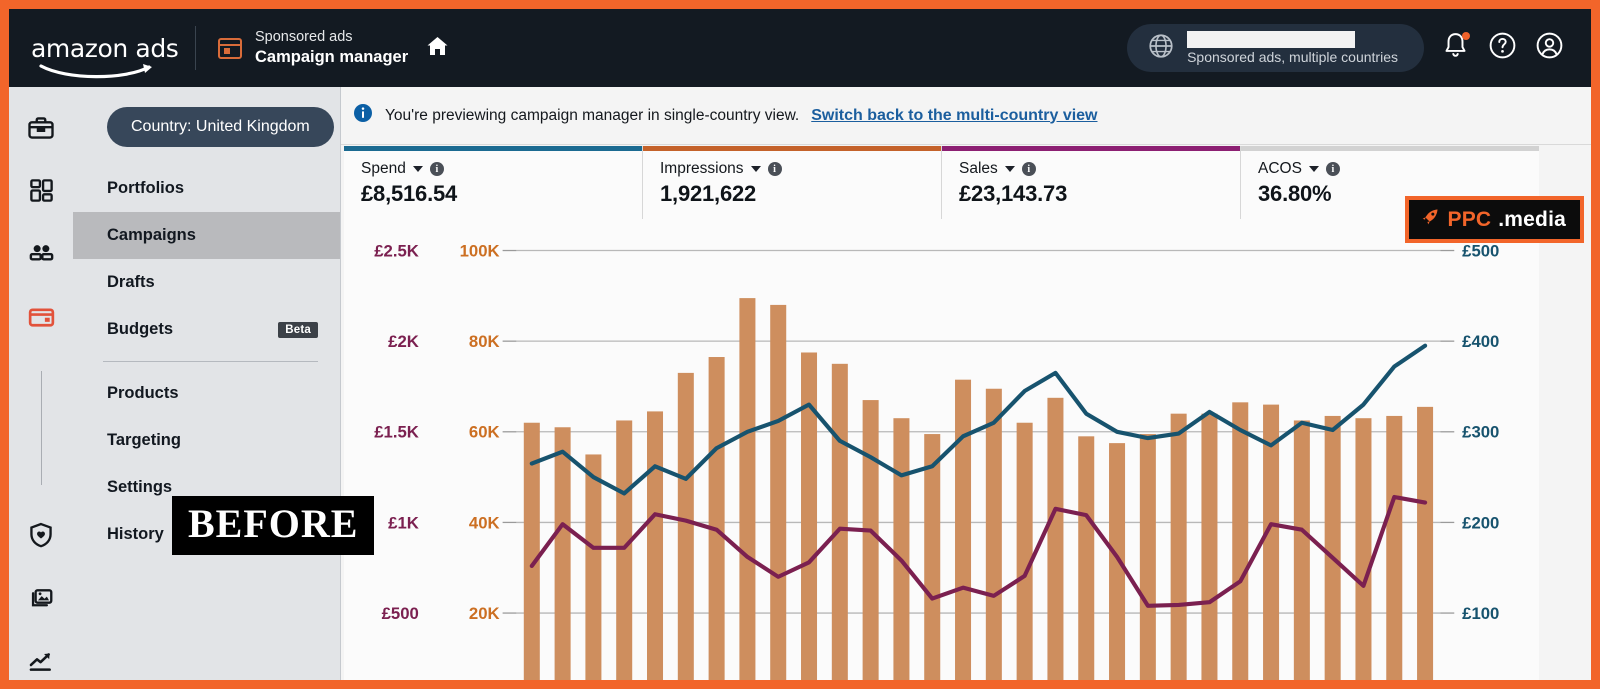  What do you see at coordinates (978, 419) in the screenshot?
I see `chart-line-spend` at bounding box center [978, 419].